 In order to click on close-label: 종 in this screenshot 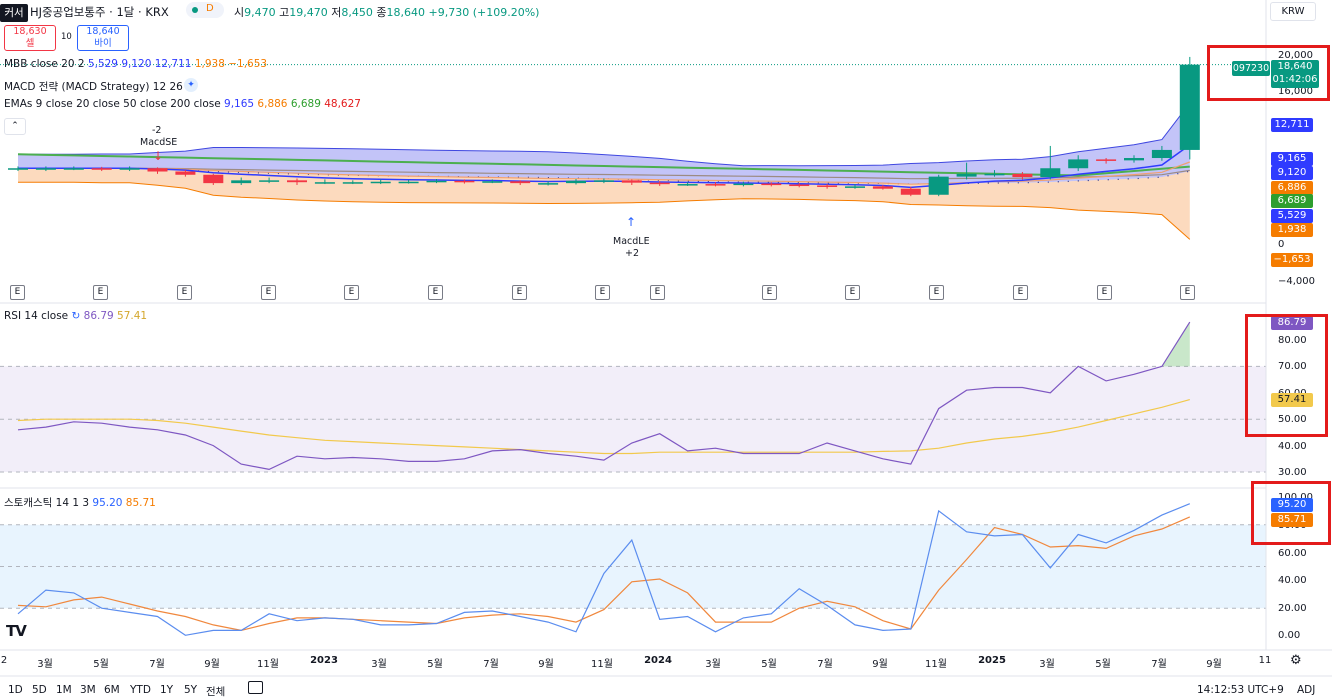, I will do `click(381, 12)`.